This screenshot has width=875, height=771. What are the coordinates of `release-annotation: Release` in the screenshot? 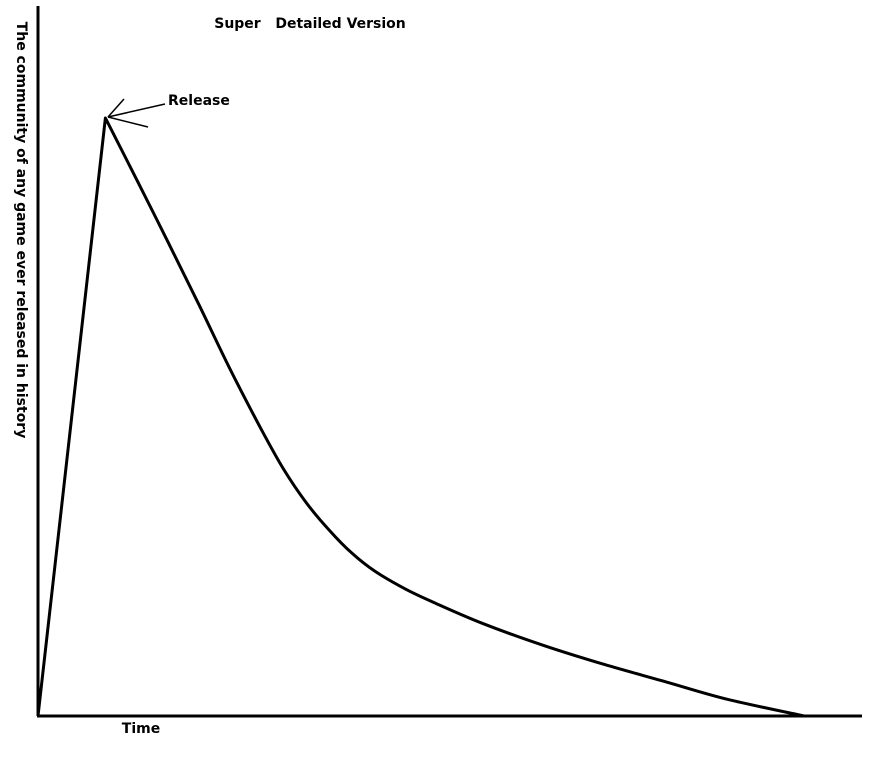 It's located at (168, 110).